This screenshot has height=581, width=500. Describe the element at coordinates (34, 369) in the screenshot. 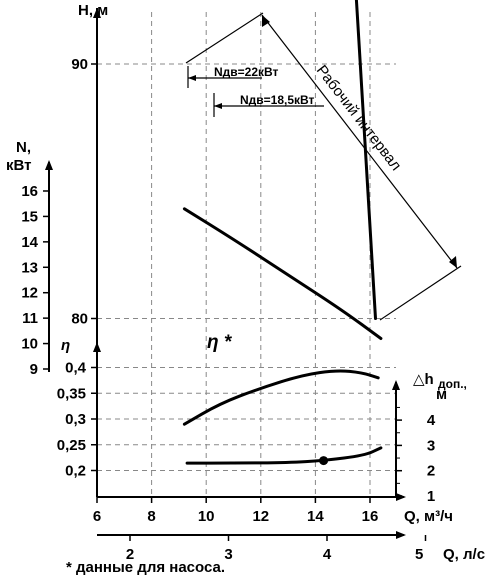

I see `n-tick-label: 9` at that location.